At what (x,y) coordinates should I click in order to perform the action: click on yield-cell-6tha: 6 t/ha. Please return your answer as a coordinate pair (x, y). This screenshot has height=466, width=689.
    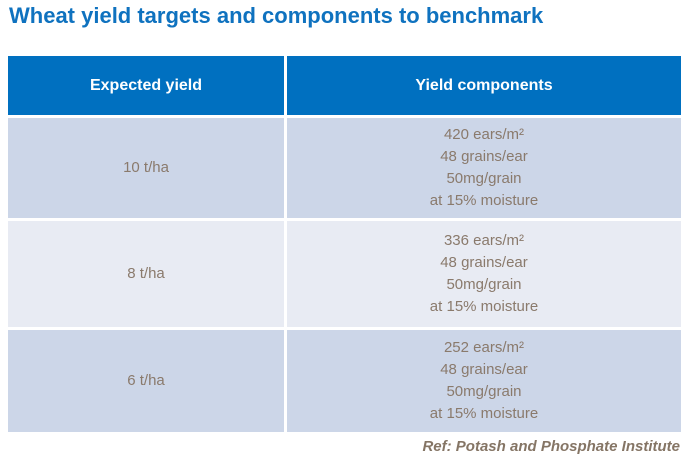
    Looking at the image, I should click on (146, 381).